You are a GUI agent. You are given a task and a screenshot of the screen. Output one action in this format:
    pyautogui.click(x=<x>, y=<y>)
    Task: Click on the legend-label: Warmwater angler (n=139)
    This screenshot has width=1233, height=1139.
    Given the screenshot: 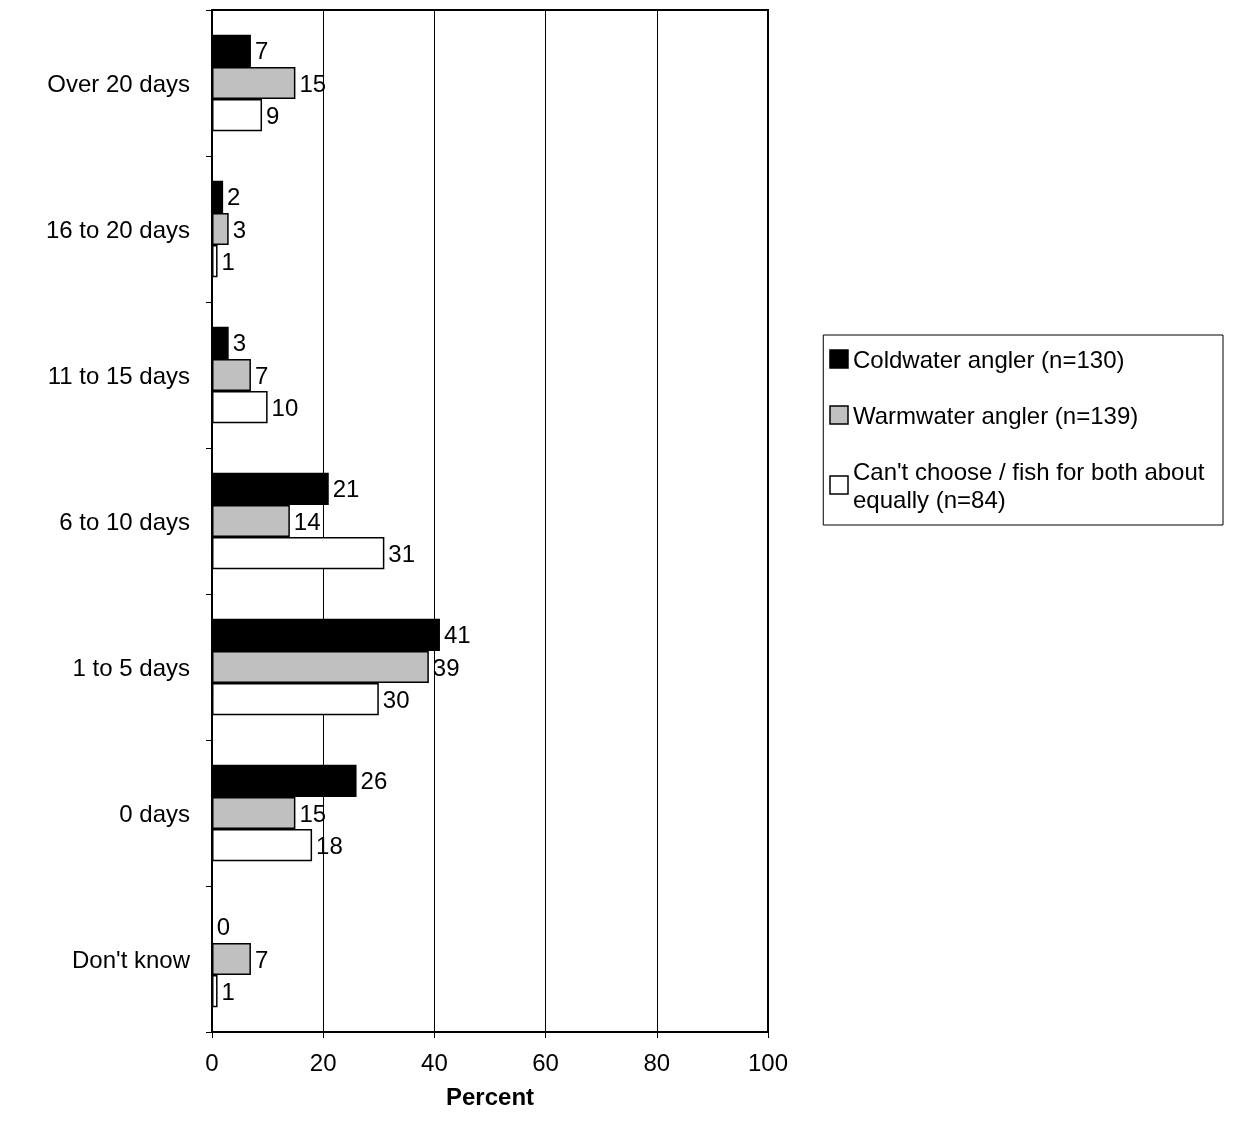 What is the action you would take?
    pyautogui.click(x=996, y=415)
    